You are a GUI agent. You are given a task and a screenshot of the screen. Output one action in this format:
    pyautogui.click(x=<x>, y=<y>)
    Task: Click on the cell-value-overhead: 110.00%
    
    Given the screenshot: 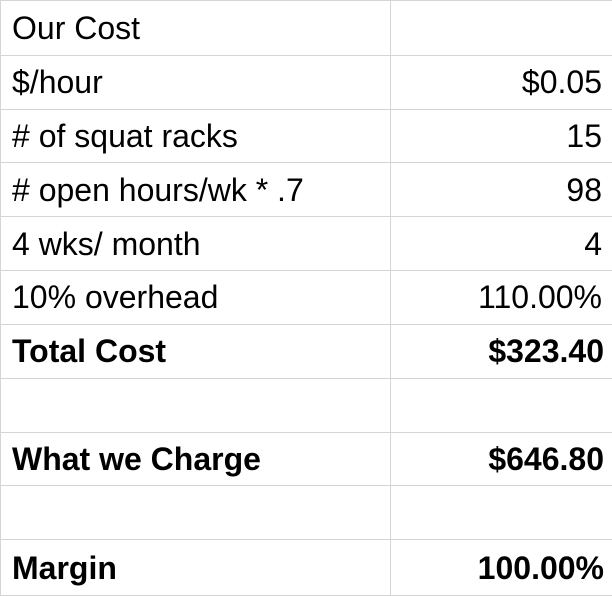 What is the action you would take?
    pyautogui.click(x=501, y=297)
    